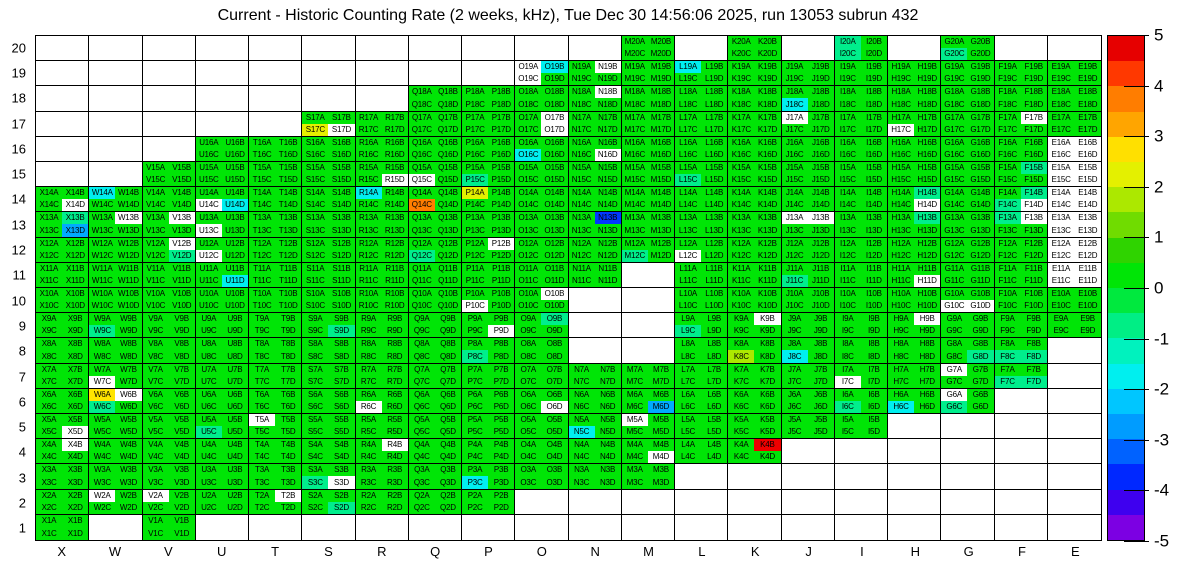 The image size is (1196, 572). Describe the element at coordinates (368, 205) in the screenshot. I see `quadrant-R14C: R14C` at that location.